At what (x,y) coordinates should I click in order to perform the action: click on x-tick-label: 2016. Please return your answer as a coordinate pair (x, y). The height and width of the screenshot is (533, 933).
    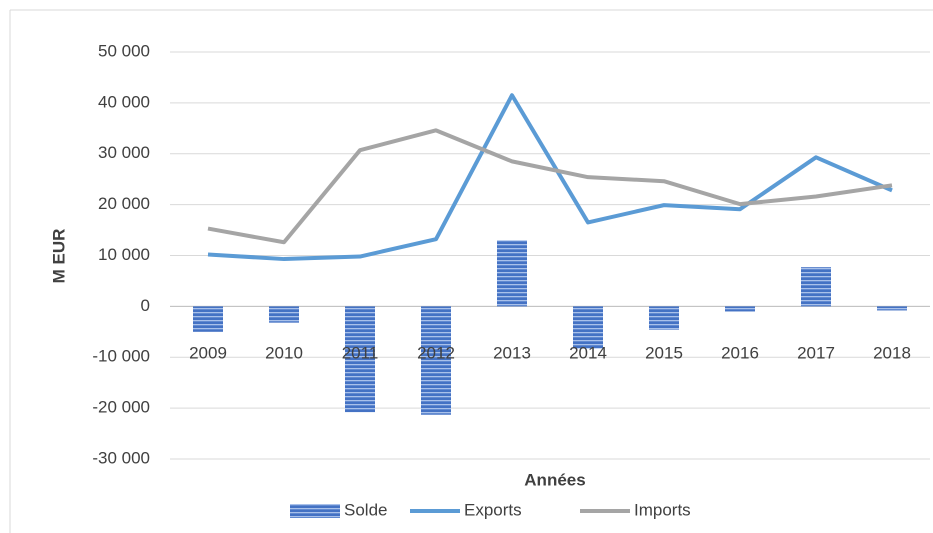
    Looking at the image, I should click on (740, 352).